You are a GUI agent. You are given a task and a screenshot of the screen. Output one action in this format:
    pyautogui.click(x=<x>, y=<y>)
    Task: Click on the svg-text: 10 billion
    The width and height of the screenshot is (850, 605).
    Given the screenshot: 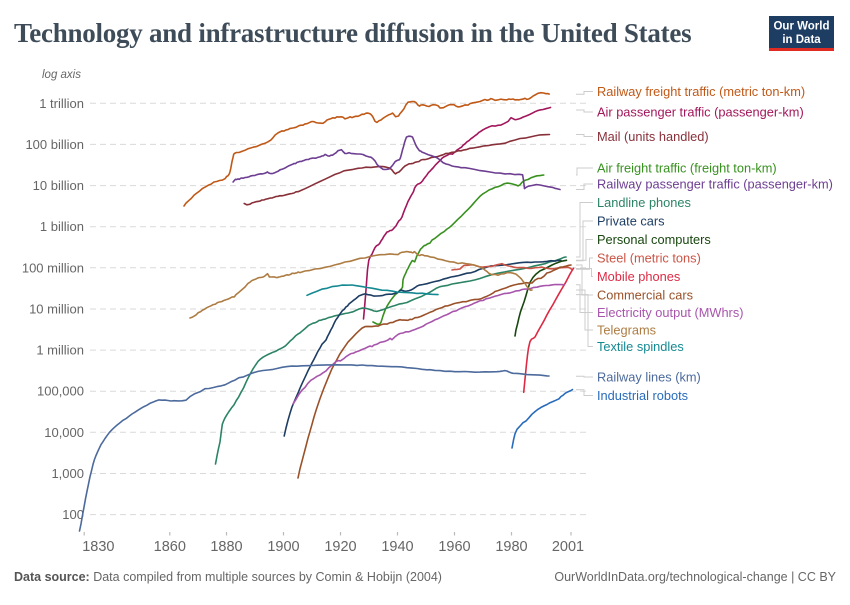 What is the action you would take?
    pyautogui.click(x=58, y=185)
    